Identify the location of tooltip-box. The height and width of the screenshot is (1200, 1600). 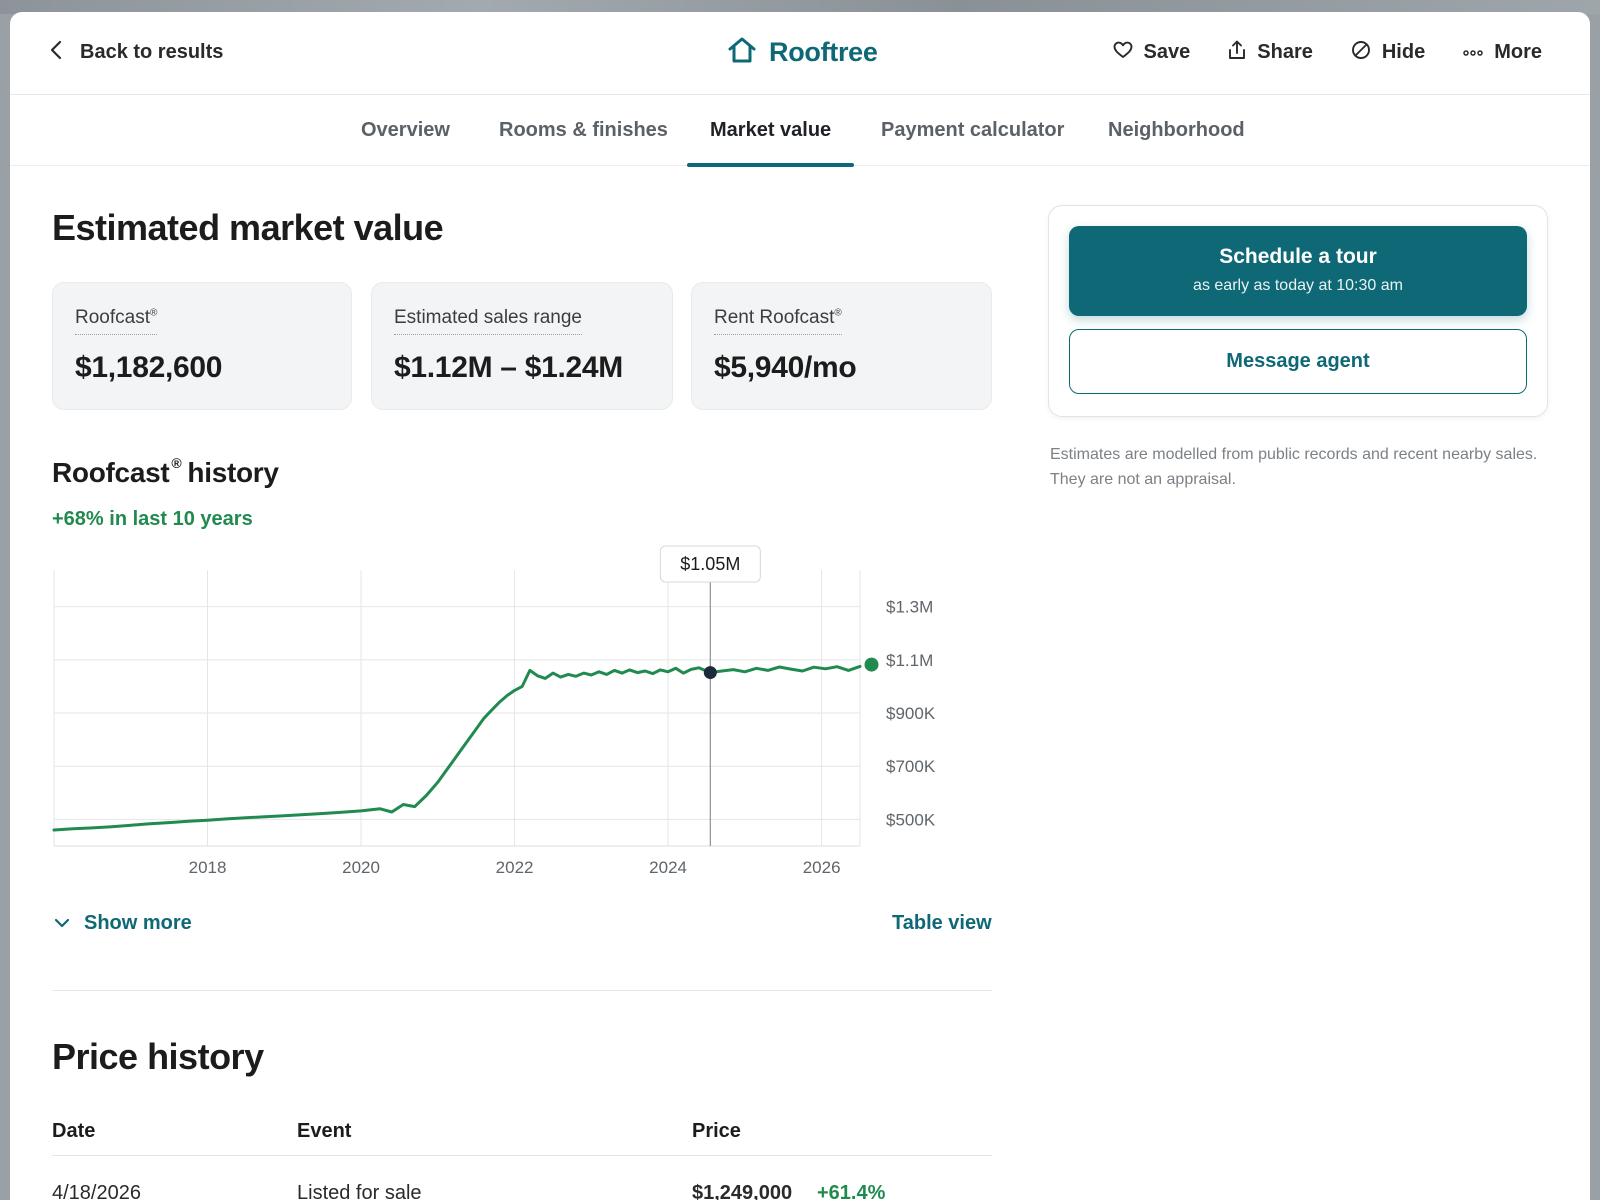
(710, 564).